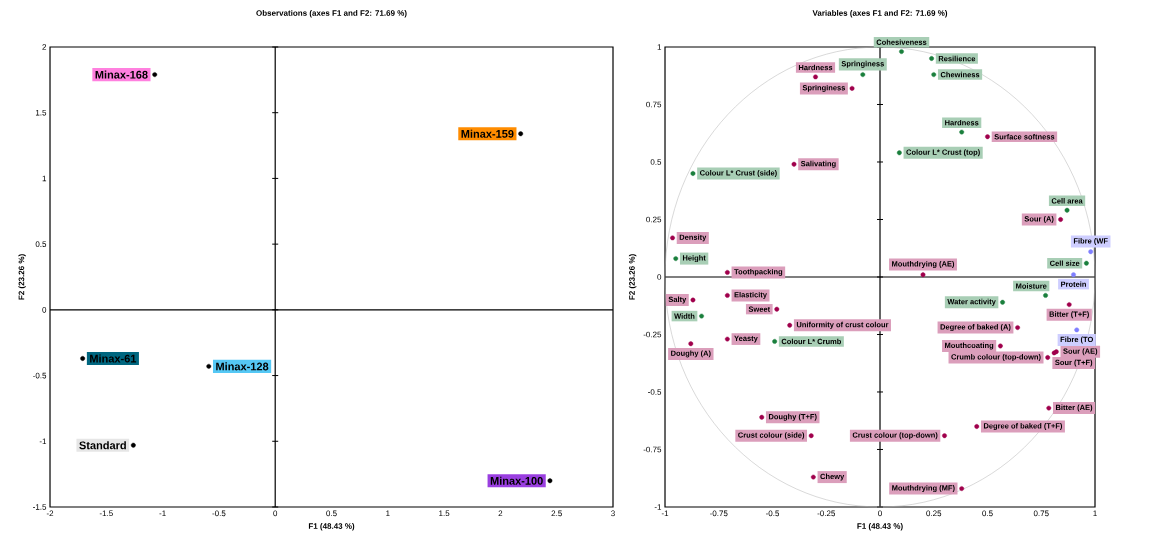 This screenshot has height=534, width=1166. Describe the element at coordinates (40, 507) in the screenshot. I see `y-tick-label: -1.5` at that location.